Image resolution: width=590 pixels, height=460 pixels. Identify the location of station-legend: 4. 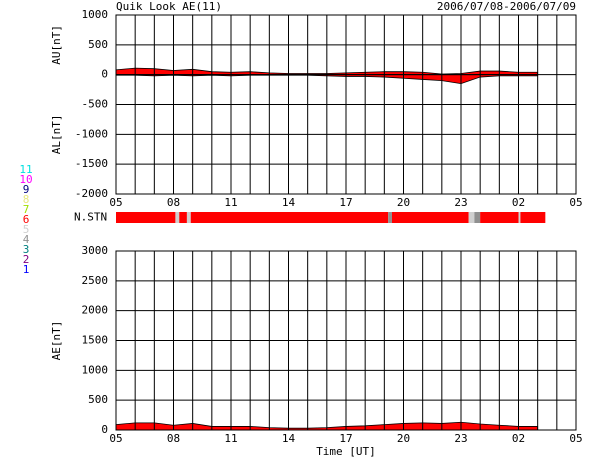
(26, 239).